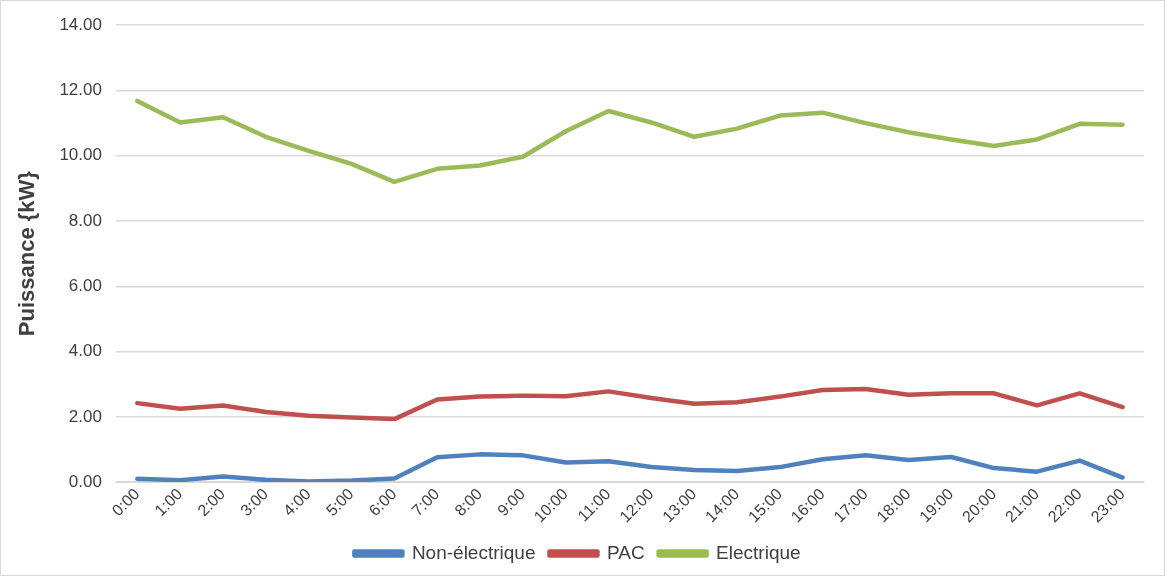 Image resolution: width=1169 pixels, height=580 pixels. Describe the element at coordinates (80, 155) in the screenshot. I see `y-tick-label: 10.00` at that location.